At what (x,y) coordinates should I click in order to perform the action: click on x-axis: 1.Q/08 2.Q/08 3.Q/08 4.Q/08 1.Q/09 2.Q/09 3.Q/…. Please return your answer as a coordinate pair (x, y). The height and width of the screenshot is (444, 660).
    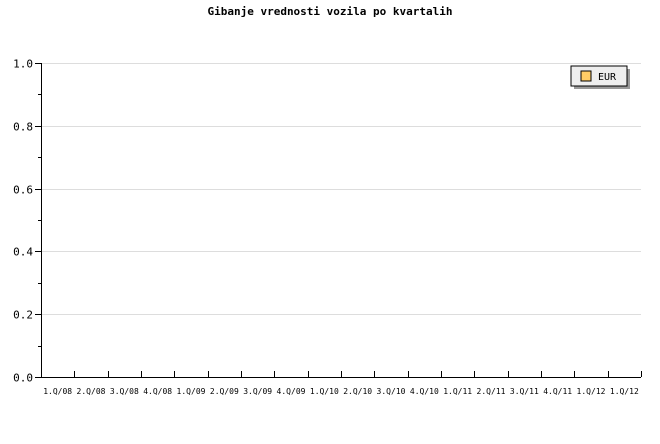
    Looking at the image, I should click on (341, 383).